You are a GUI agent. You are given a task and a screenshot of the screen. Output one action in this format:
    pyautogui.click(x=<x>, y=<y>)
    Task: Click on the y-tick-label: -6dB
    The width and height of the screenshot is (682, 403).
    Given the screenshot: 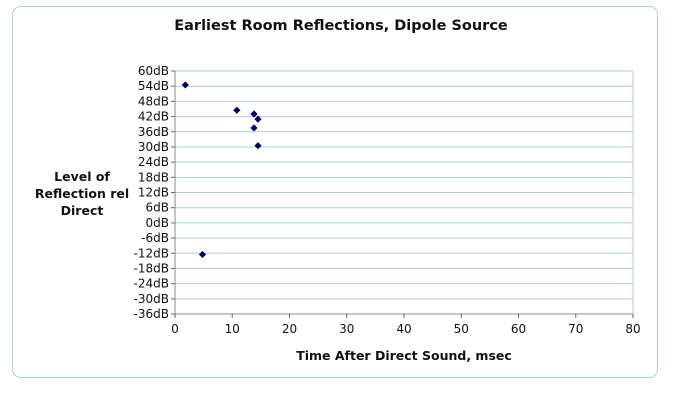 What is the action you would take?
    pyautogui.click(x=155, y=238)
    